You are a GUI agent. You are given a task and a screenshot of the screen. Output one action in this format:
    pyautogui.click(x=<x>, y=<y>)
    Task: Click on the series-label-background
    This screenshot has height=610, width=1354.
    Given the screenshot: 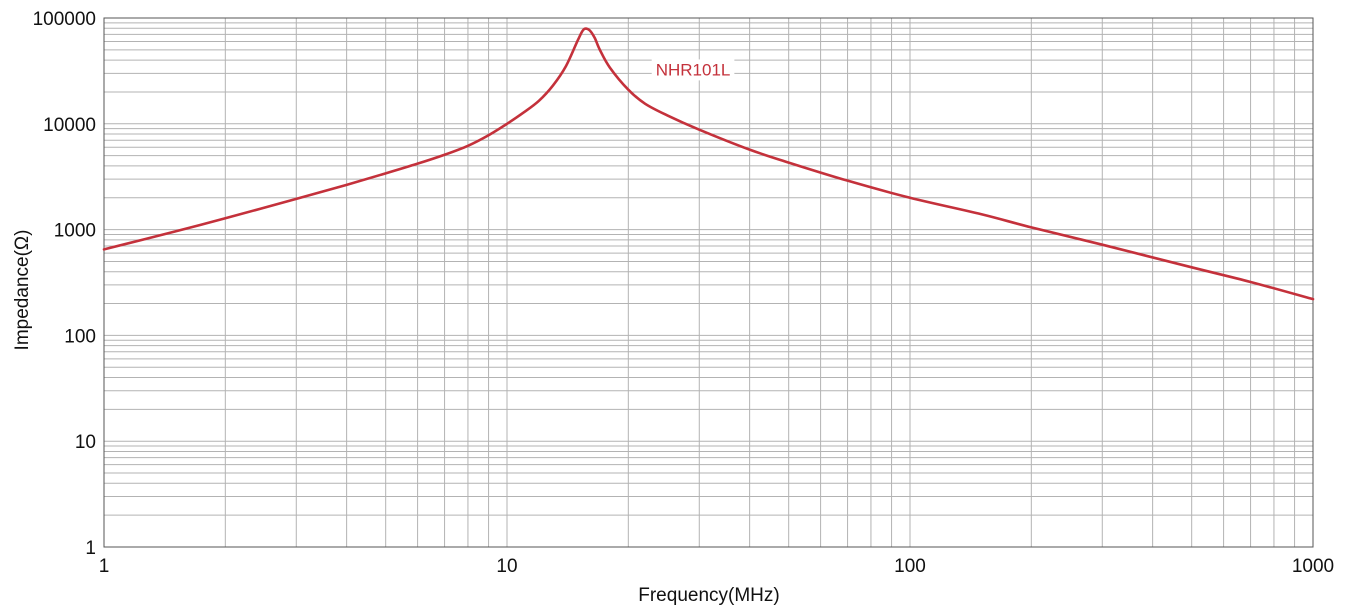 What is the action you would take?
    pyautogui.click(x=693, y=70)
    